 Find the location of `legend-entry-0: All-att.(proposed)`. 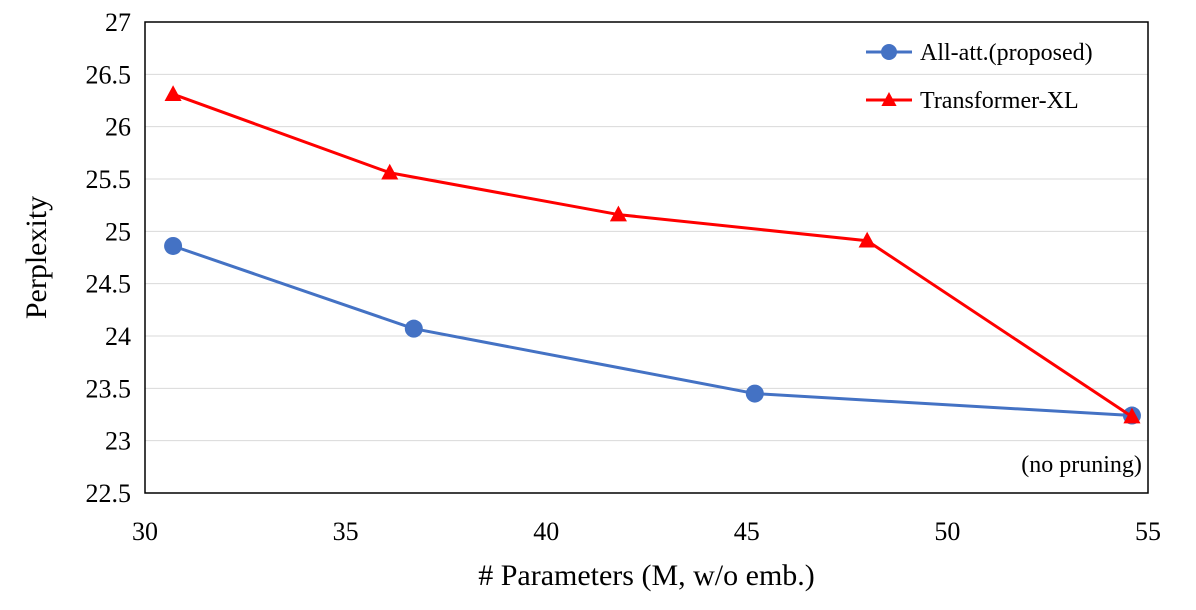

legend-entry-0: All-att.(proposed) is located at coordinates (979, 53).